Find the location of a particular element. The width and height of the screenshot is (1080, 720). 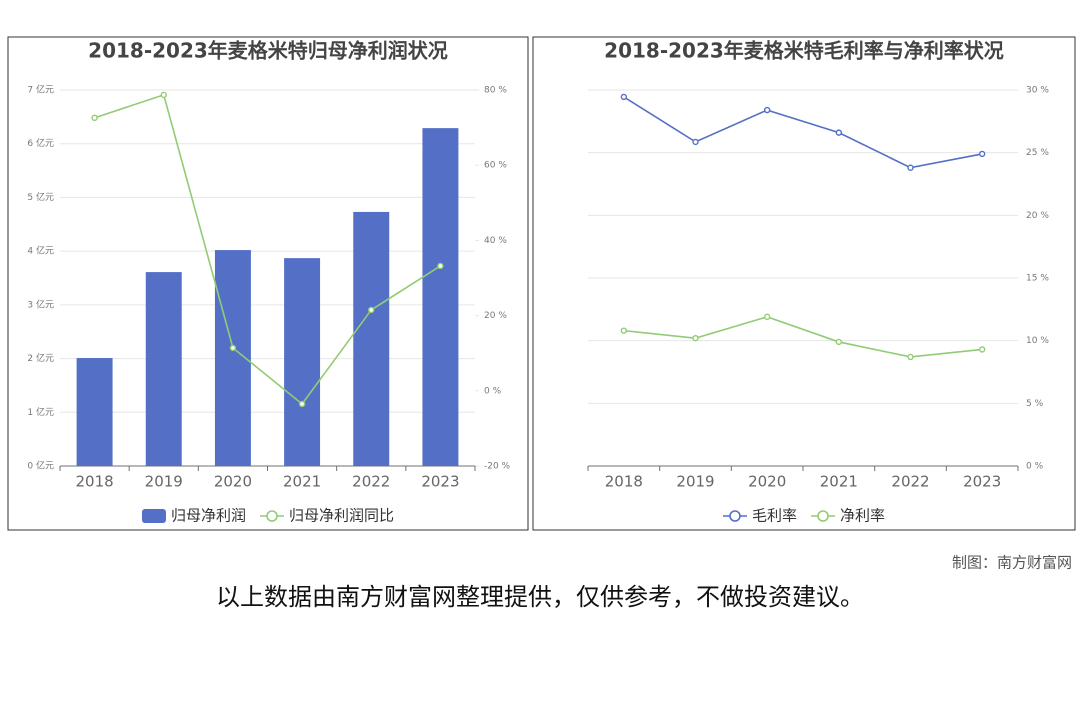

y-tick-label: 0 亿元 is located at coordinates (40, 466).